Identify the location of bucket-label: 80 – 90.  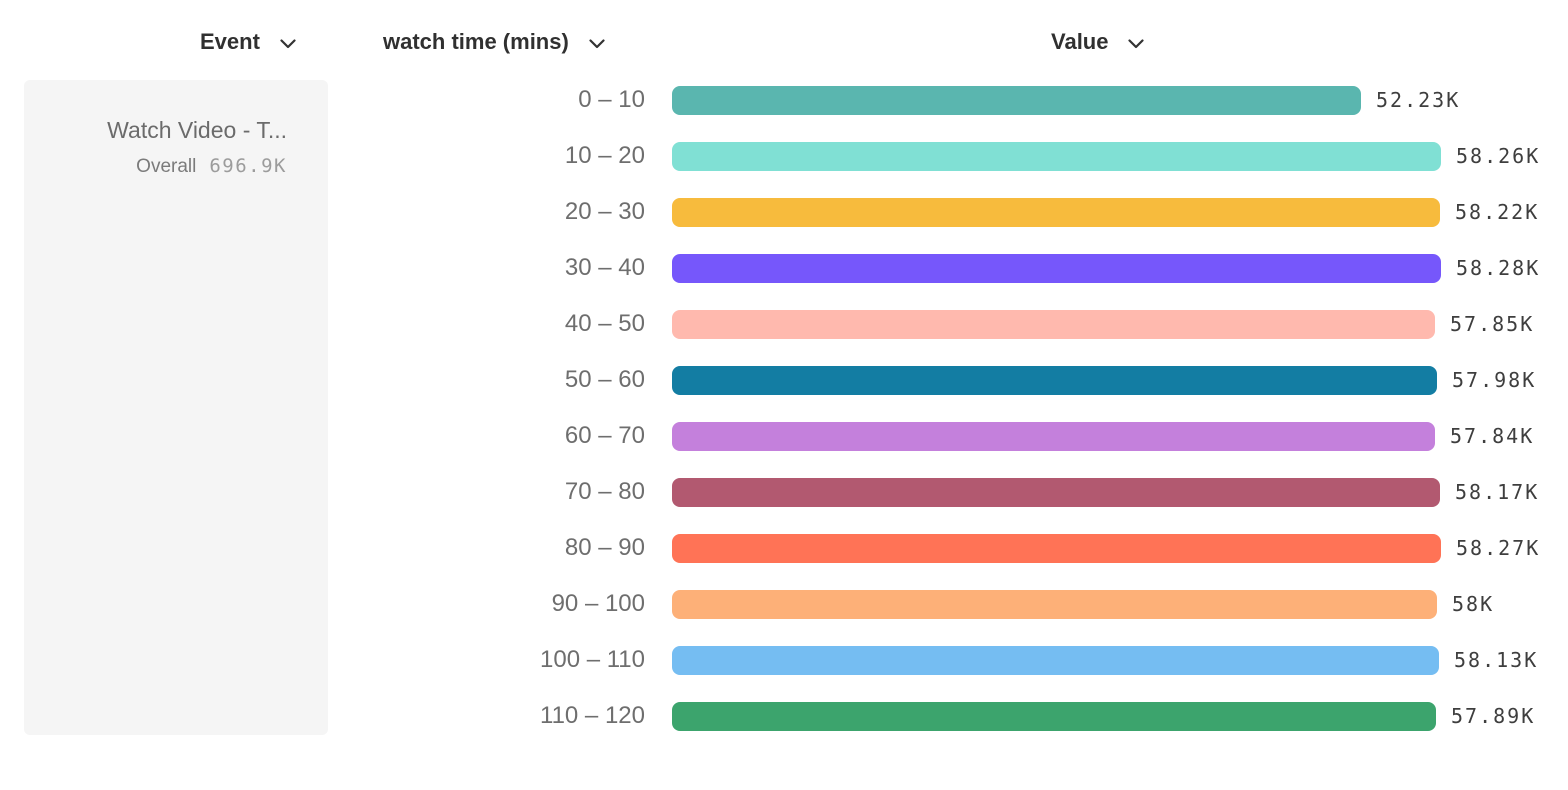
(604, 547).